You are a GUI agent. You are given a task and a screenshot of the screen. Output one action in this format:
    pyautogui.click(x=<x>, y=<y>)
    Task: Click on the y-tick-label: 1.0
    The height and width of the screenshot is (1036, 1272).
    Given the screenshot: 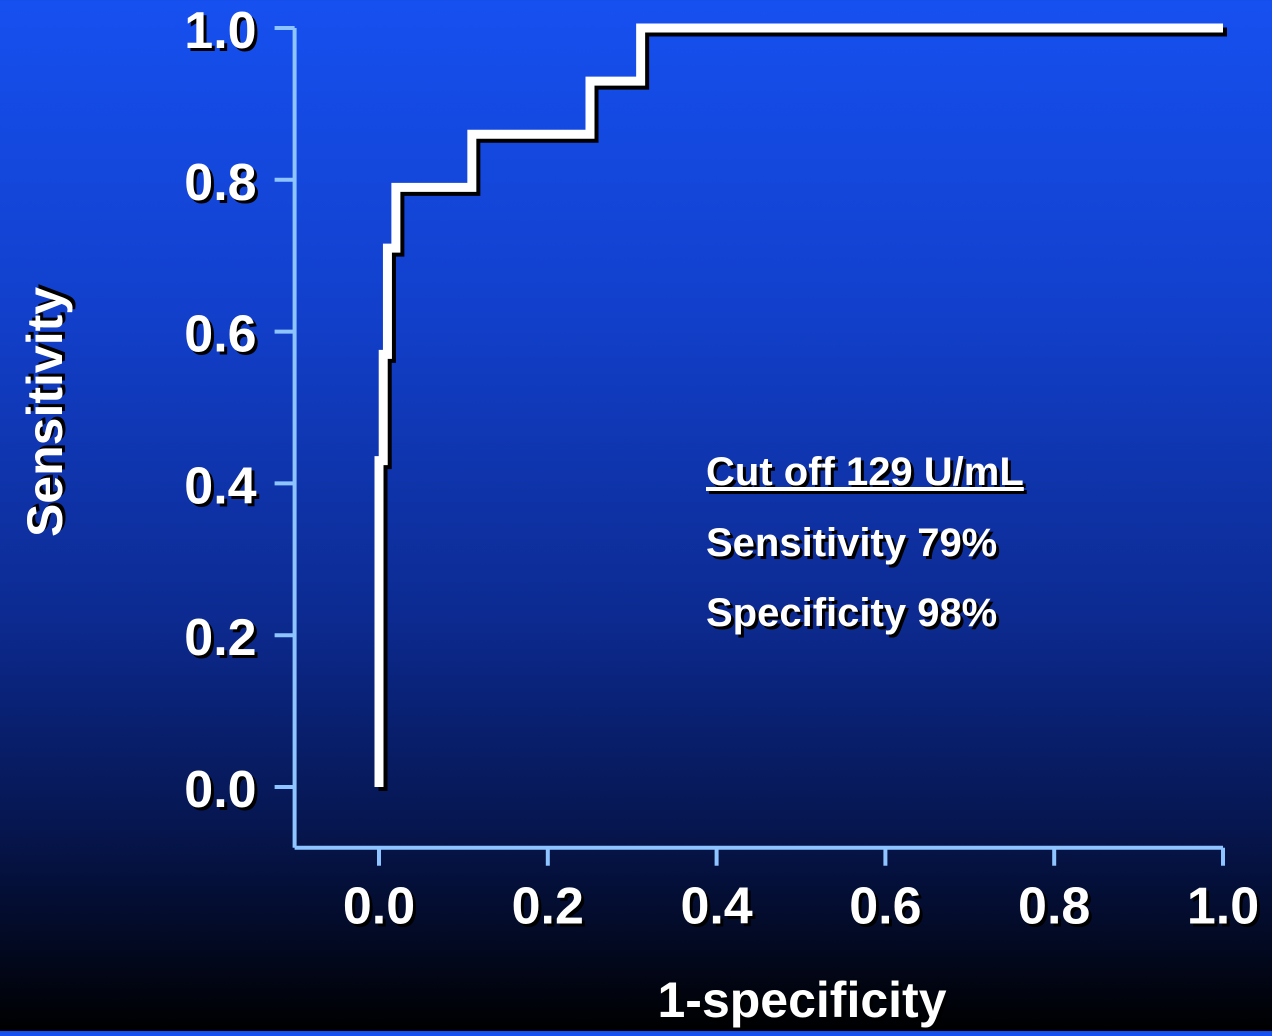 What is the action you would take?
    pyautogui.click(x=220, y=31)
    